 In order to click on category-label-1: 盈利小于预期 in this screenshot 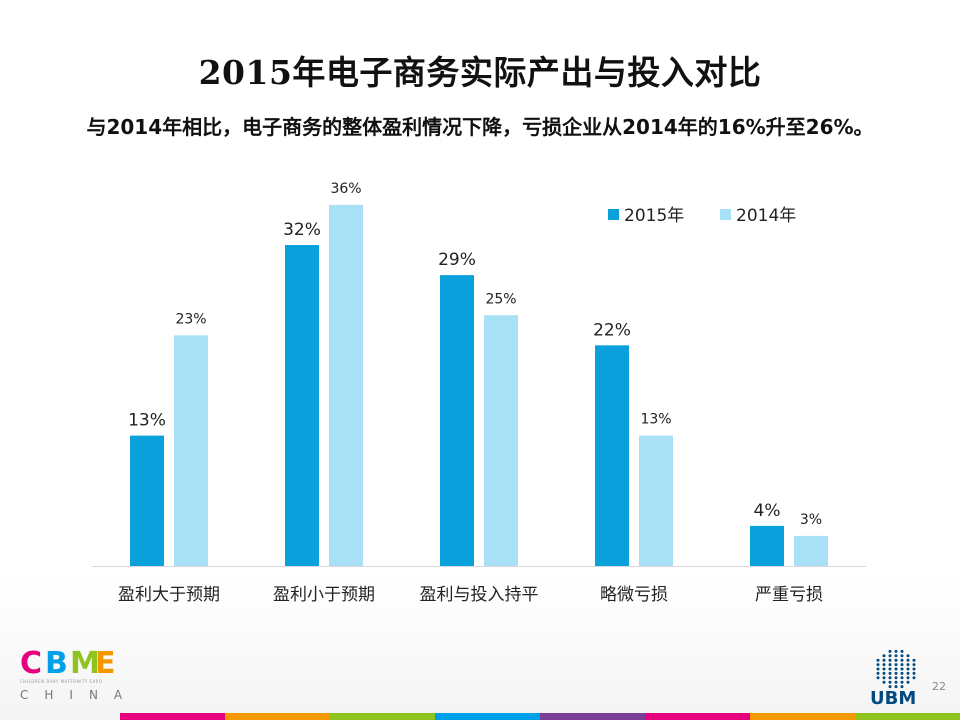, I will do `click(324, 595)`.